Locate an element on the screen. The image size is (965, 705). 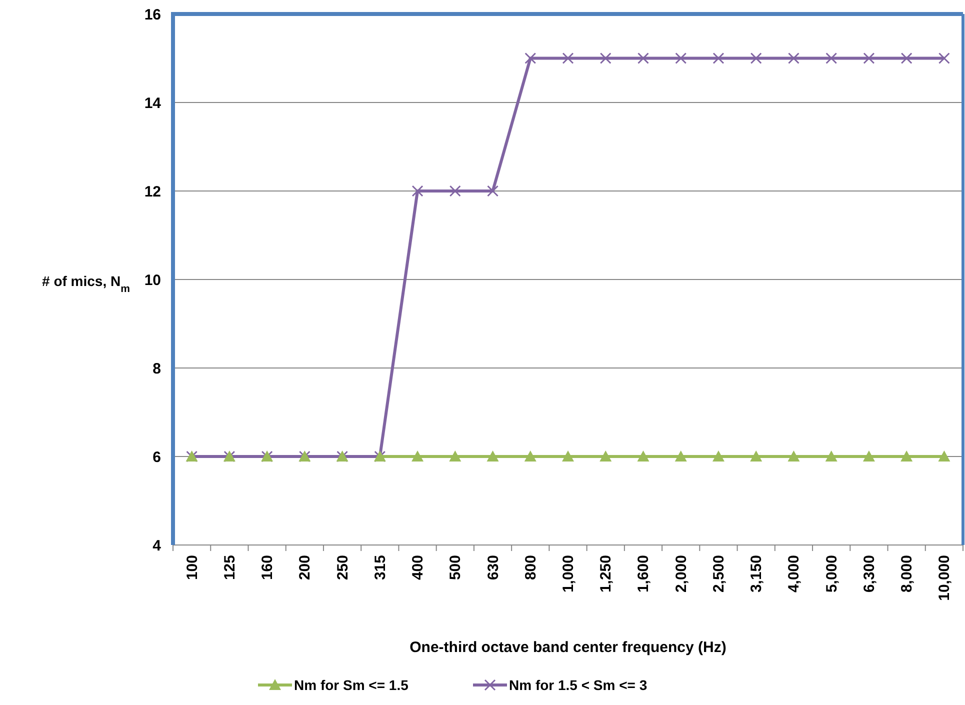
x-tick-label: 1,600 is located at coordinates (643, 574).